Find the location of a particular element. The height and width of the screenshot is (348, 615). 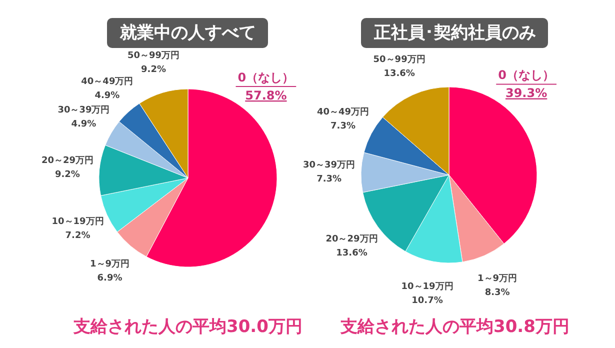

text: 支給された人の平均30.8万円 is located at coordinates (455, 327).